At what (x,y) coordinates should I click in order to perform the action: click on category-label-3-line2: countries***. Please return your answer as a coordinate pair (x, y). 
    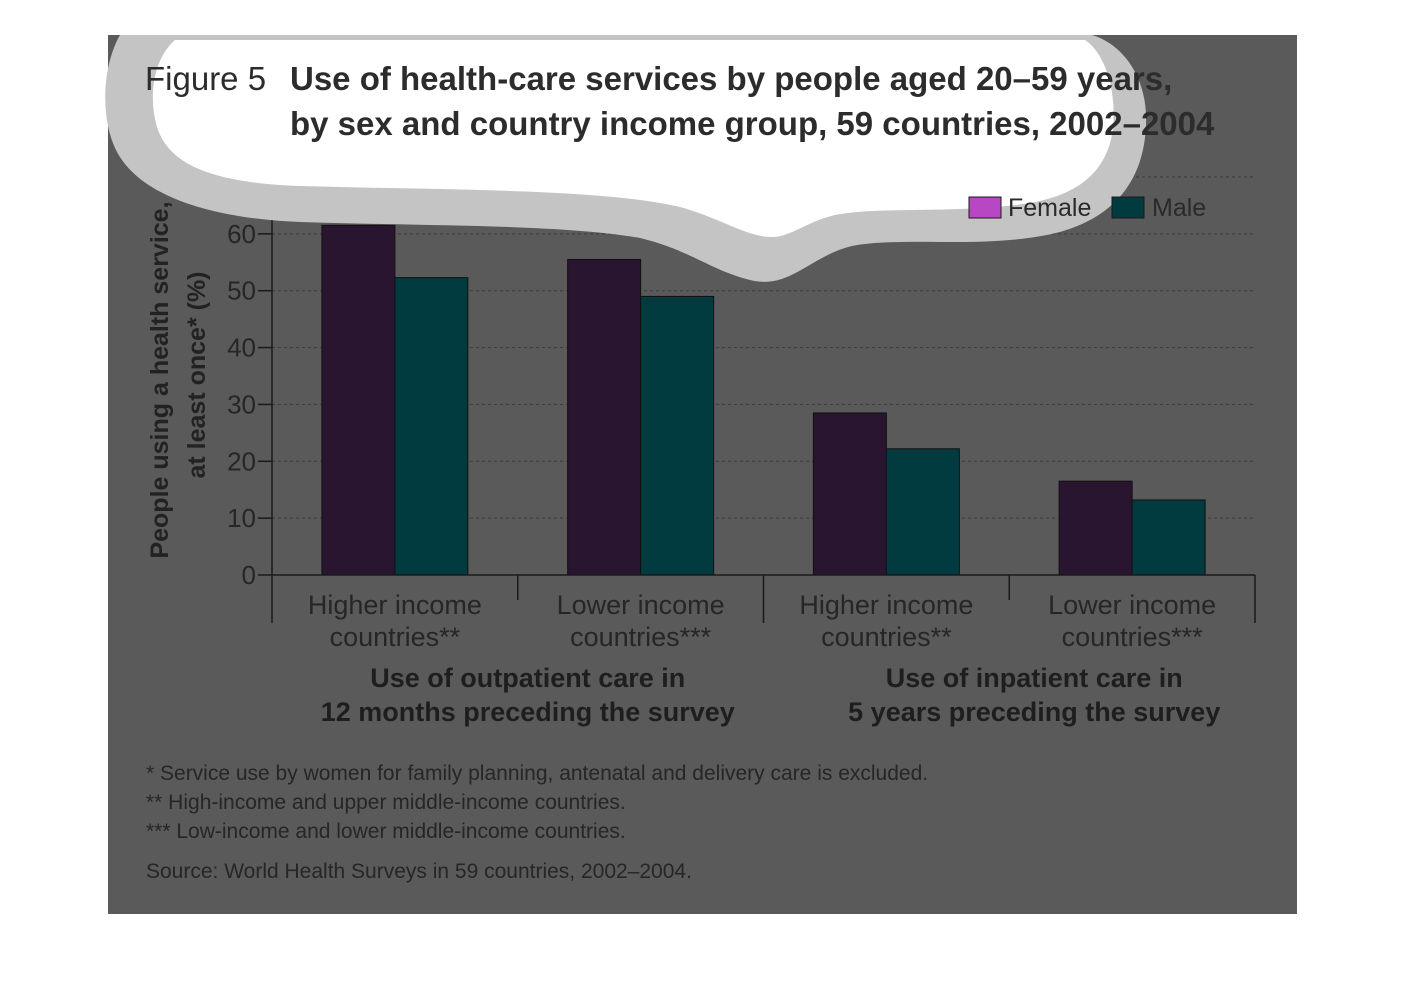
    Looking at the image, I should click on (1133, 637).